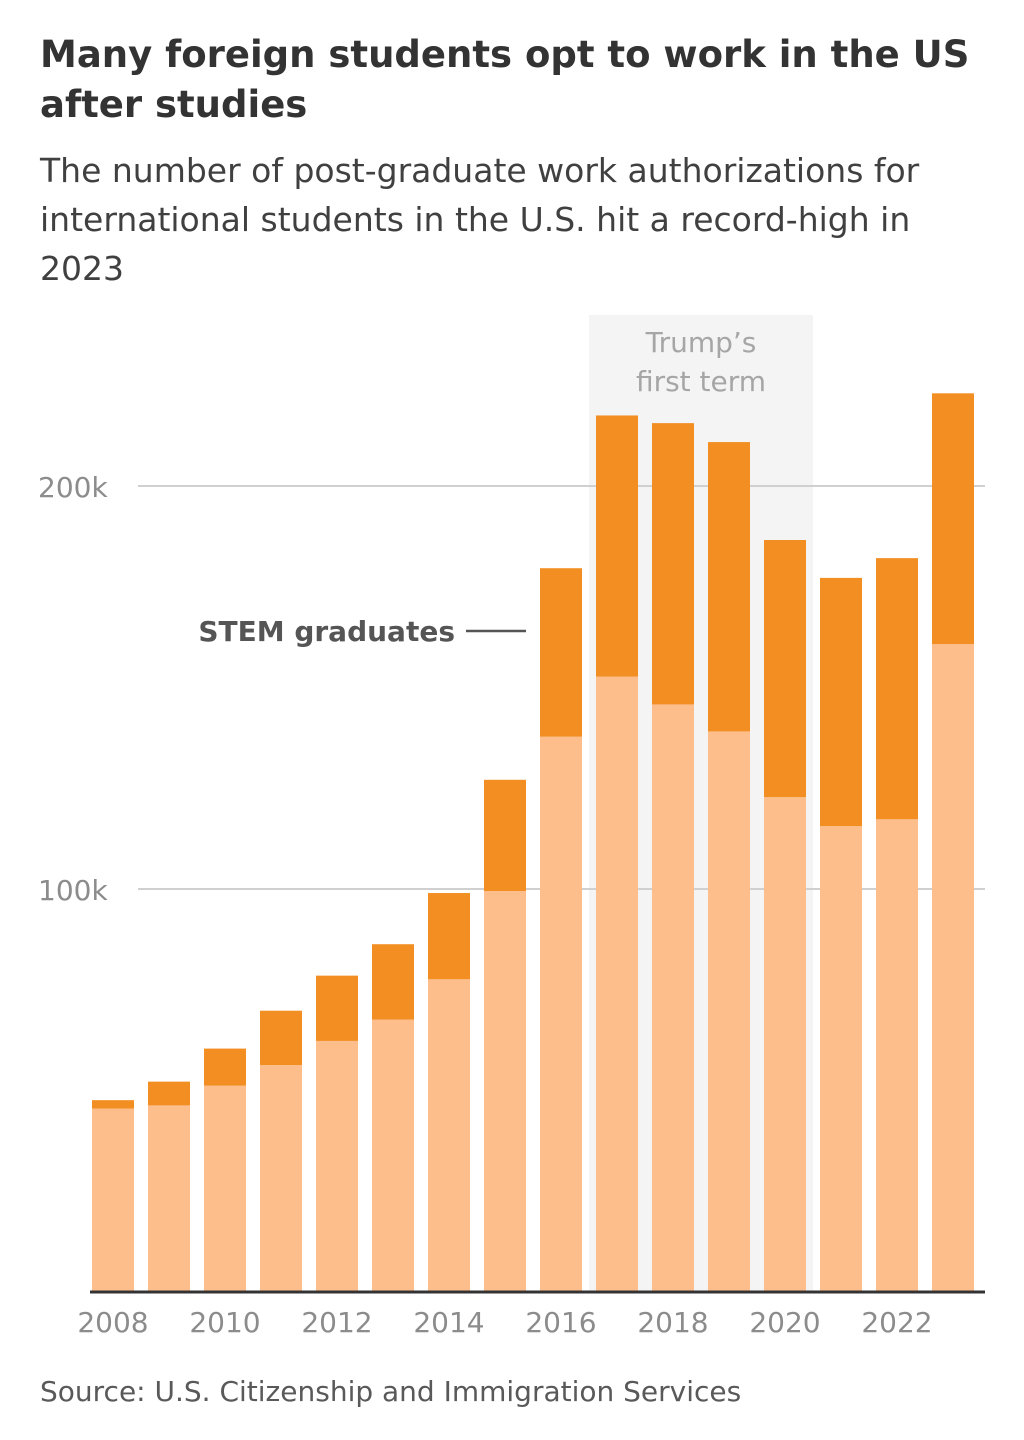 The image size is (1024, 1440). I want to click on term-annotation-label: first term, so click(701, 381).